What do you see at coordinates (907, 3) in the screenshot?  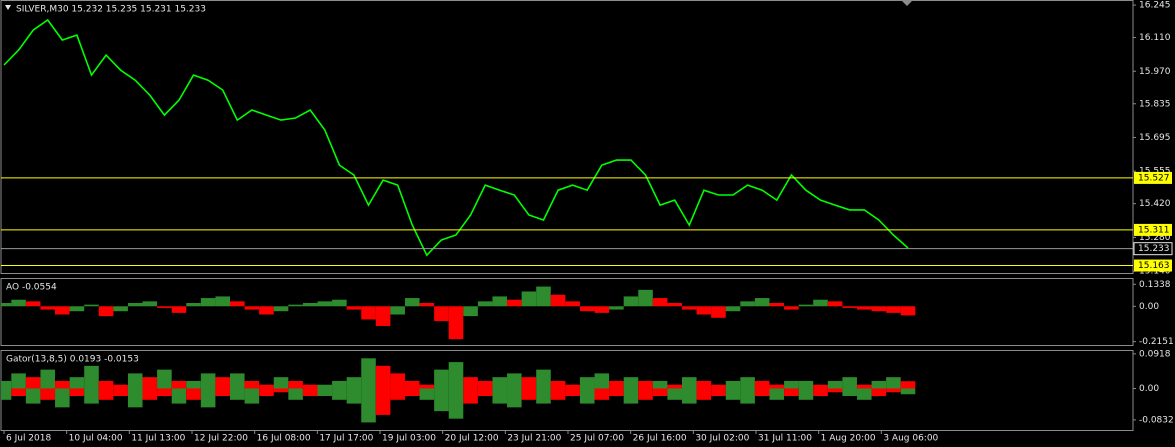 I see `shift-marker` at bounding box center [907, 3].